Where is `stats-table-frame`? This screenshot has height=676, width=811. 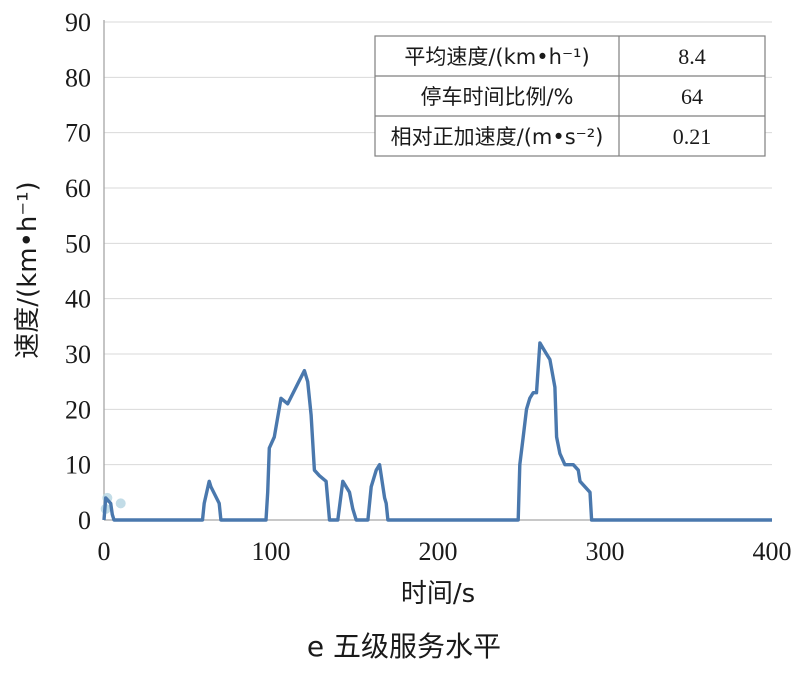
stats-table-frame is located at coordinates (570, 96).